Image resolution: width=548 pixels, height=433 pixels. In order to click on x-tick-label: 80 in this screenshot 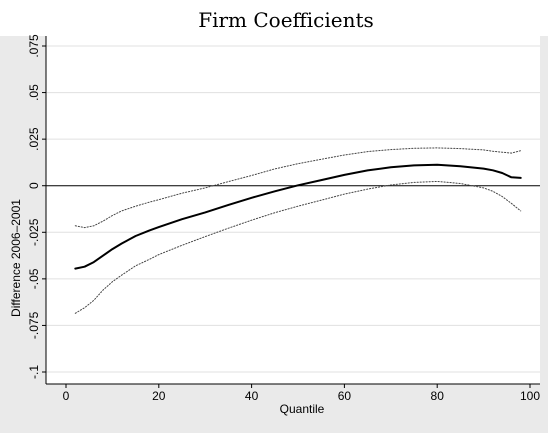, I will do `click(438, 396)`.